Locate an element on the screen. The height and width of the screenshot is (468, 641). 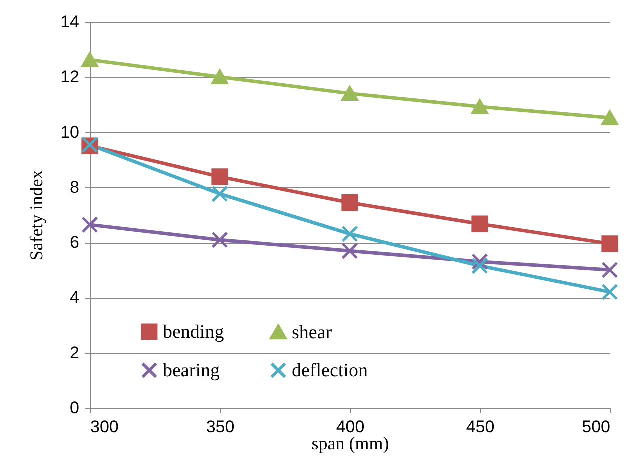
y-tick-label: 2 is located at coordinates (75, 352).